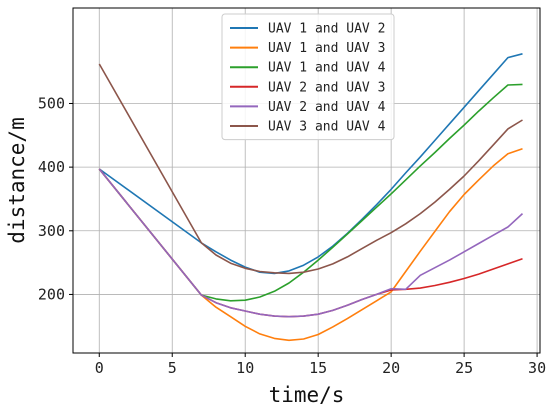 This screenshot has height=410, width=550. Describe the element at coordinates (245, 368) in the screenshot. I see `x-tick-label: 10` at that location.